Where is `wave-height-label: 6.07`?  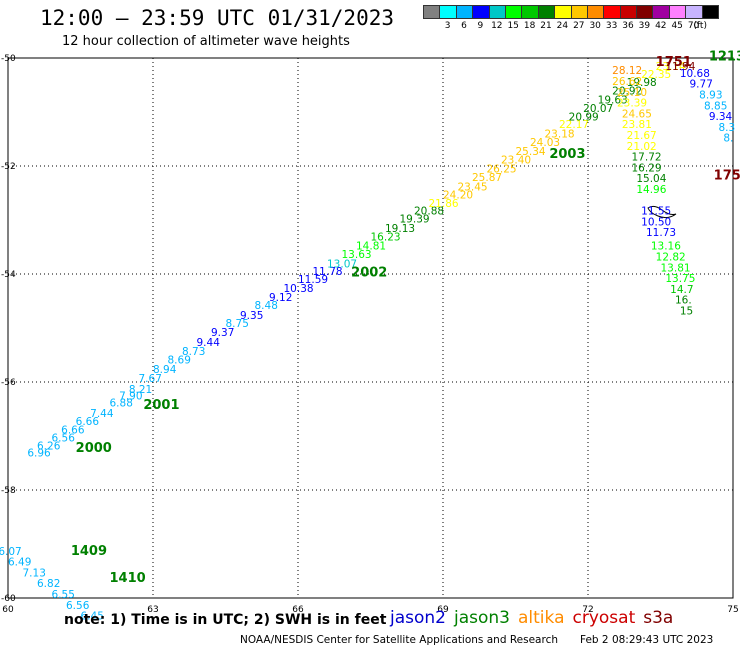 wave-height-label: 6.07 is located at coordinates (11, 552).